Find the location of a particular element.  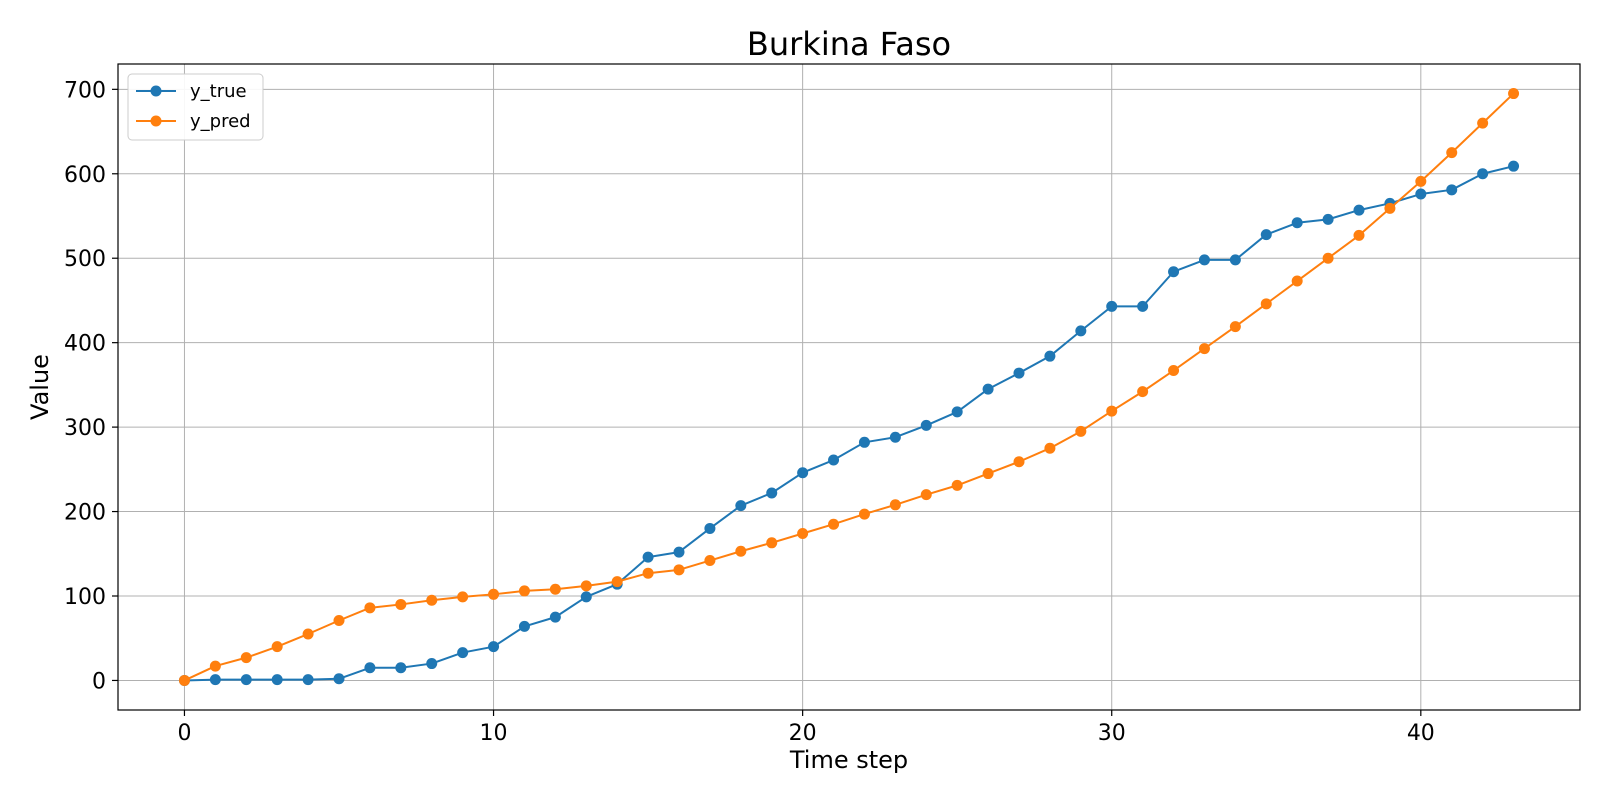

y-tick-label: 700 is located at coordinates (85, 90).